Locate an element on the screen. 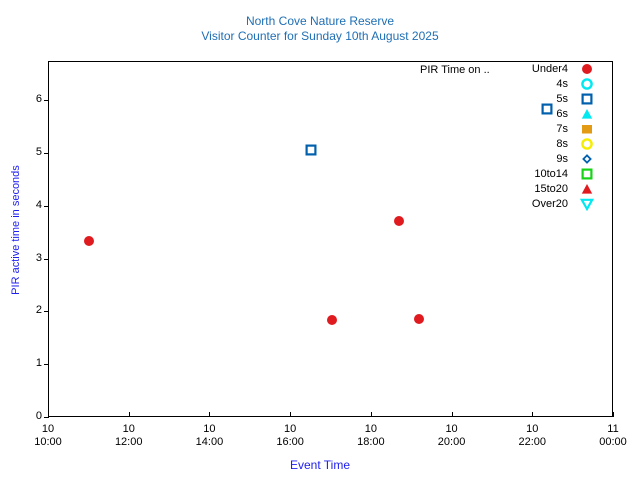  x-tick-label: 10 16:00 is located at coordinates (290, 436).